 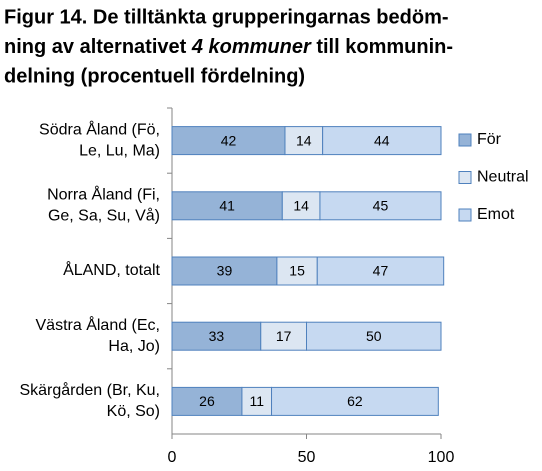 What do you see at coordinates (103, 194) in the screenshot?
I see `y-tick-label: Norra Åland (Fi,` at bounding box center [103, 194].